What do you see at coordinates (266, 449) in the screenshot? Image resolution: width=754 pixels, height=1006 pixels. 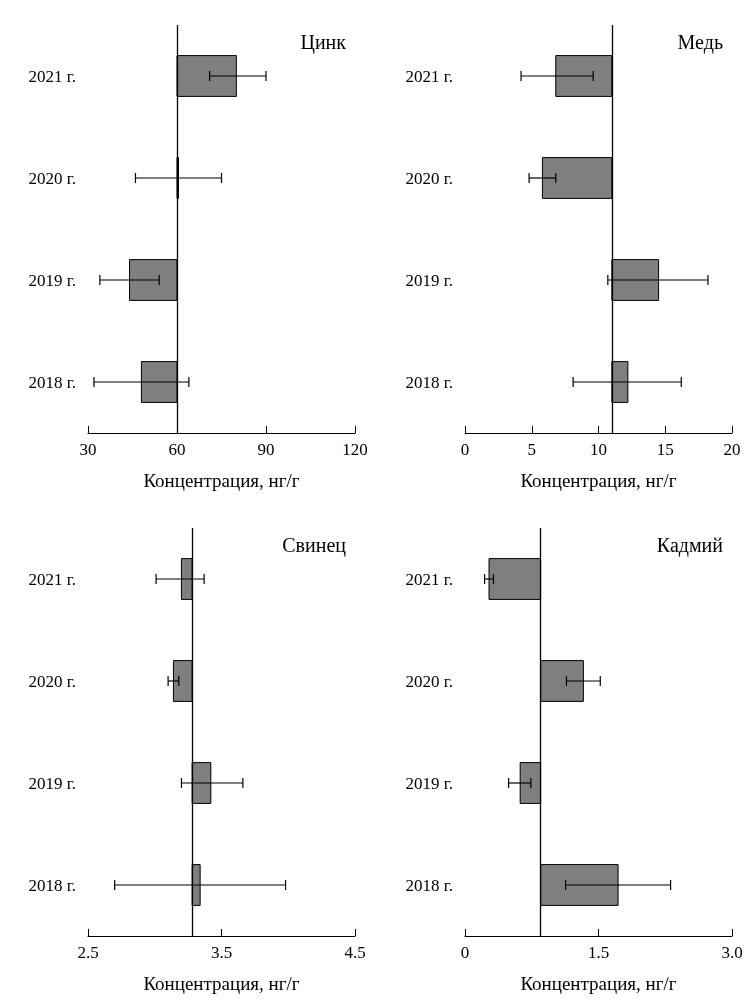 I see `x-tick-label: 90` at bounding box center [266, 449].